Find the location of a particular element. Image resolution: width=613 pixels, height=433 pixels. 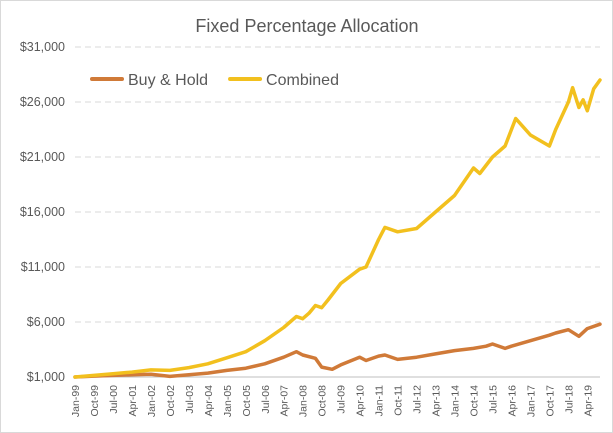

x-tick-label: Jan-05 is located at coordinates (228, 401).